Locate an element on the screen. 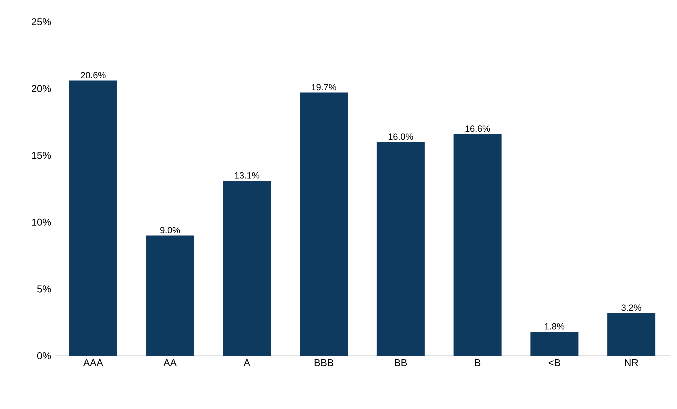  x-tick-label: B is located at coordinates (478, 363).